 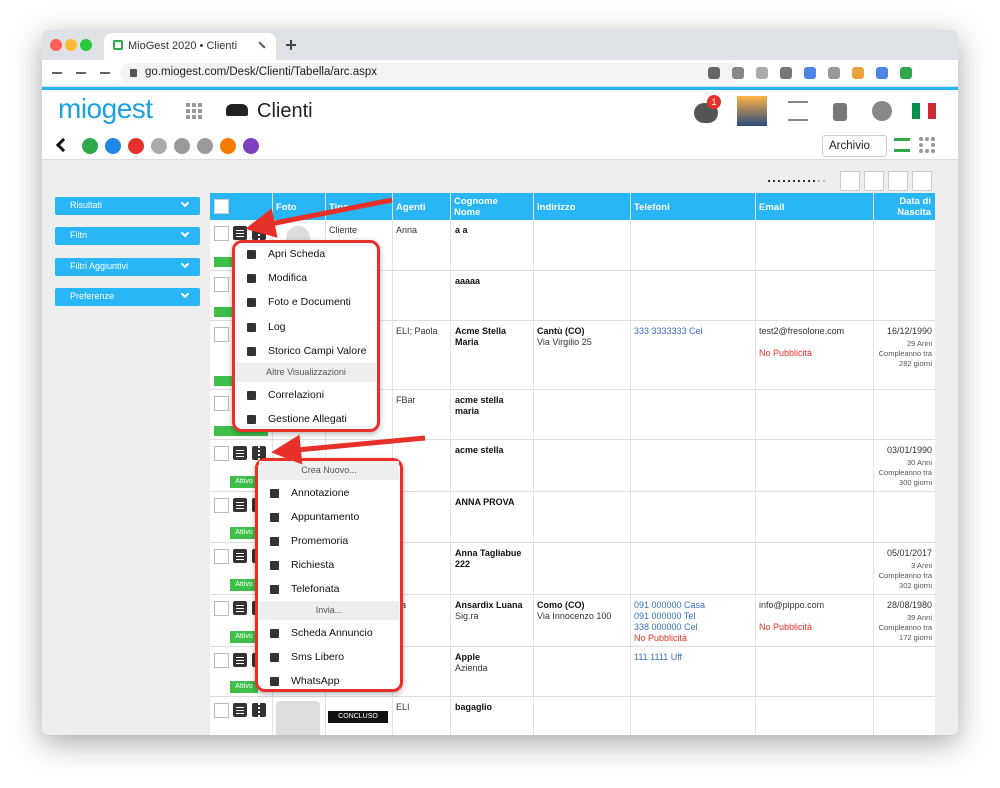 What do you see at coordinates (317, 351) in the screenshot?
I see `menu-item: Storico Campi Valore` at bounding box center [317, 351].